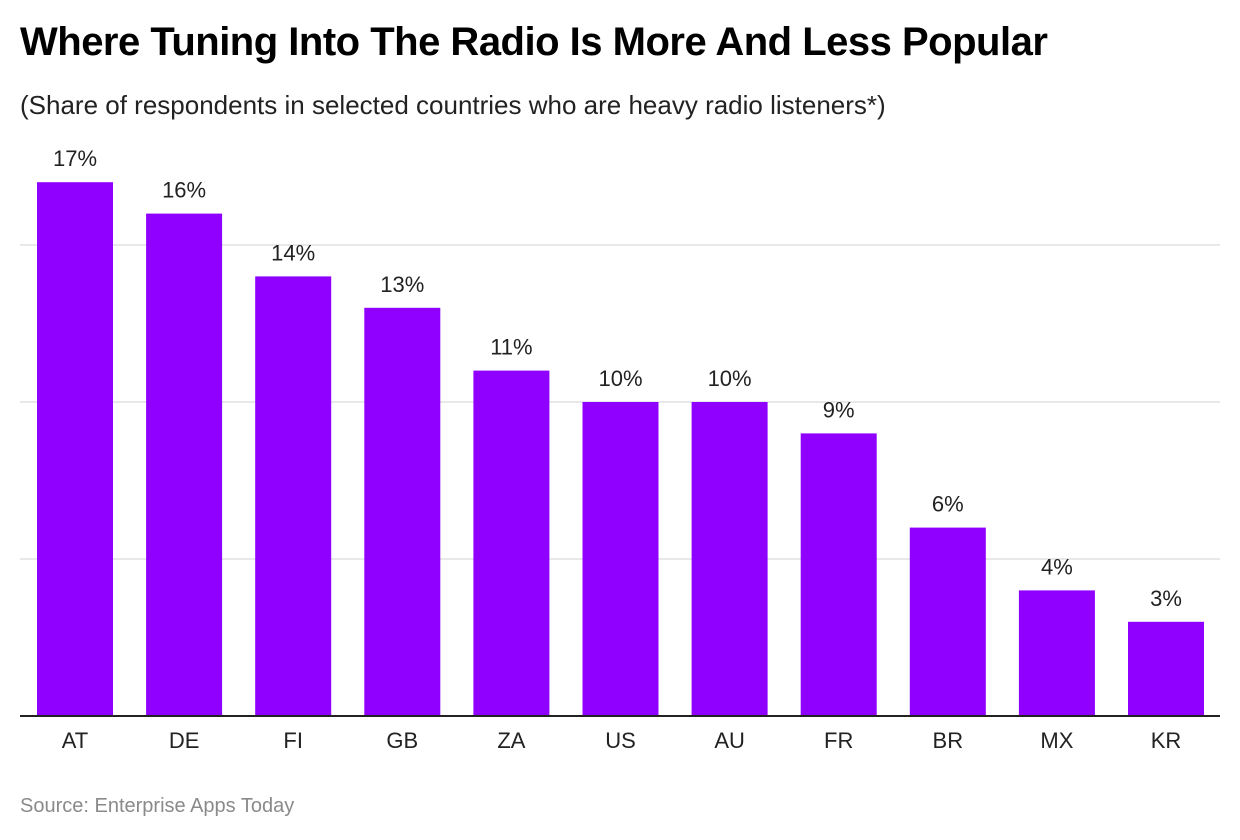 The width and height of the screenshot is (1240, 840). What do you see at coordinates (184, 190) in the screenshot?
I see `value-label-de: 16%` at bounding box center [184, 190].